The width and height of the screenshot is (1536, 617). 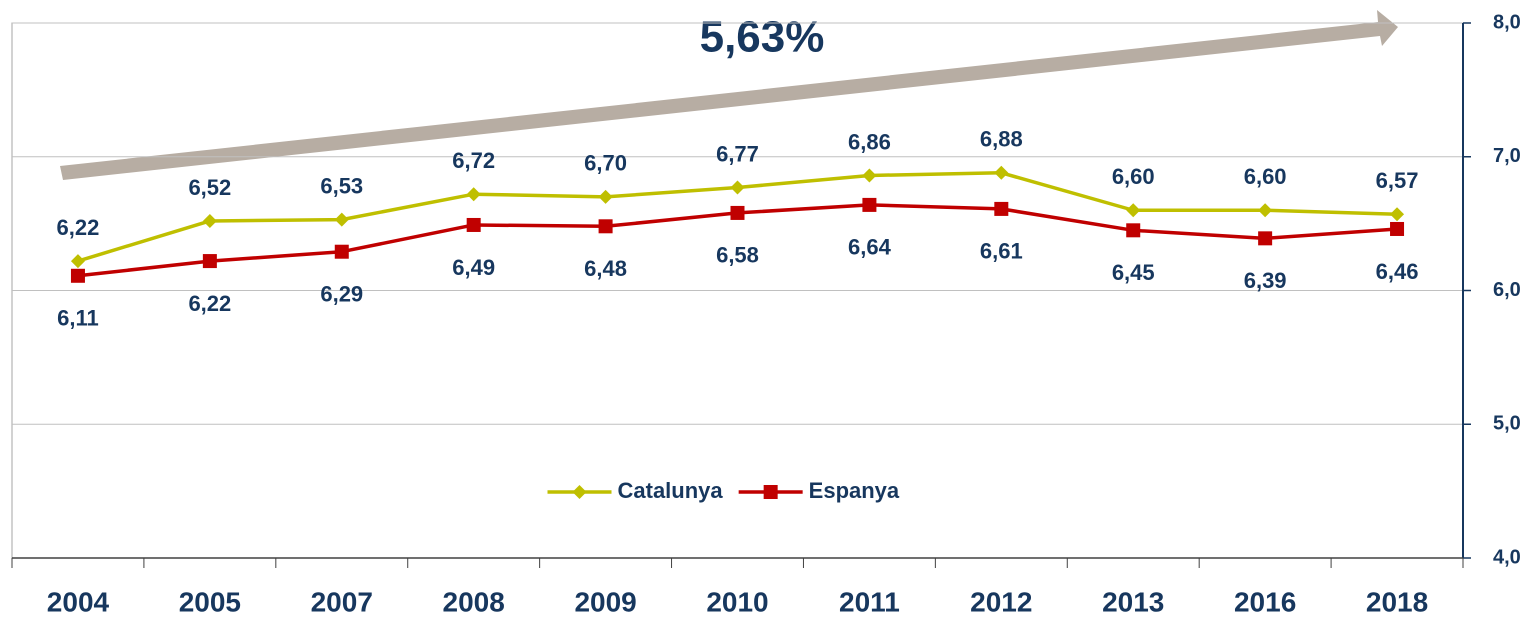 I want to click on annotation: 5,63%, so click(x=762, y=37).